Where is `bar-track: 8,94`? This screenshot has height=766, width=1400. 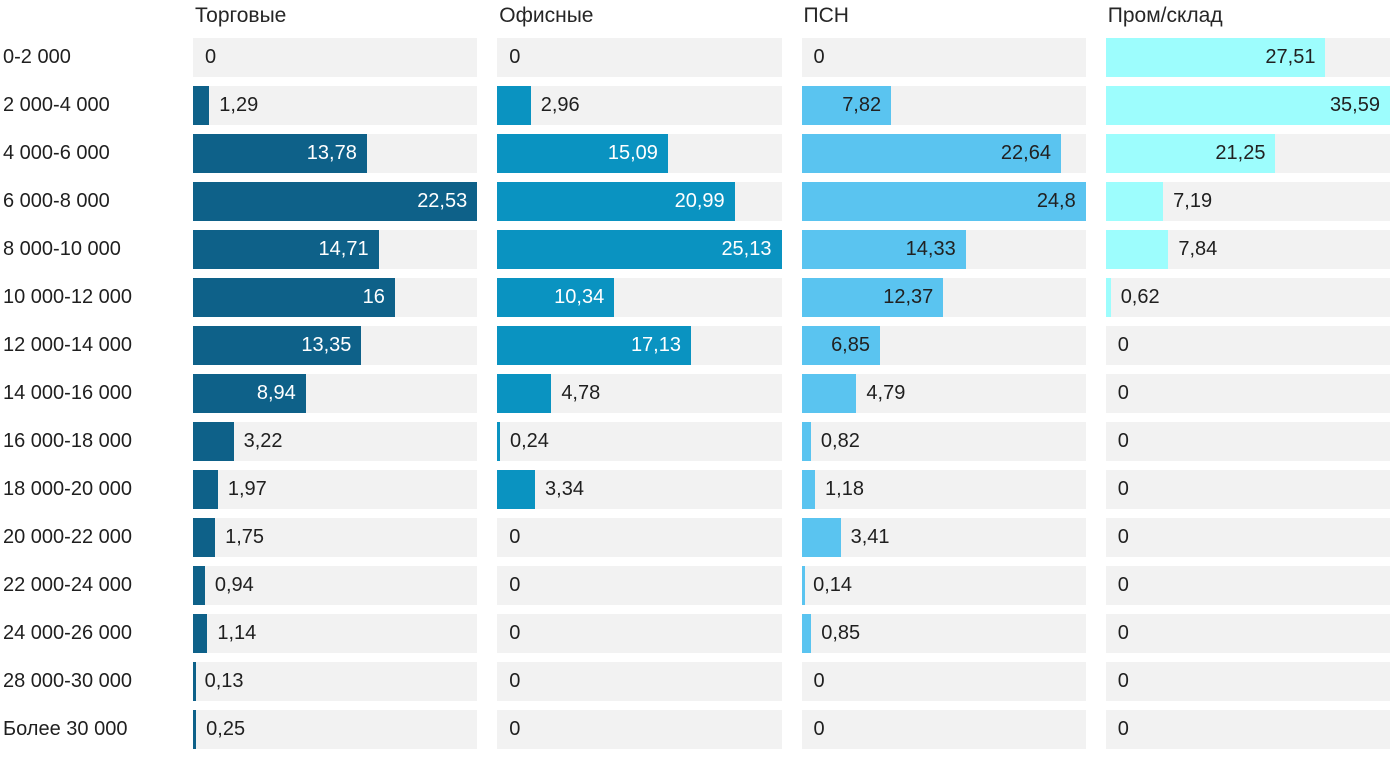 bar-track: 8,94 is located at coordinates (335, 393).